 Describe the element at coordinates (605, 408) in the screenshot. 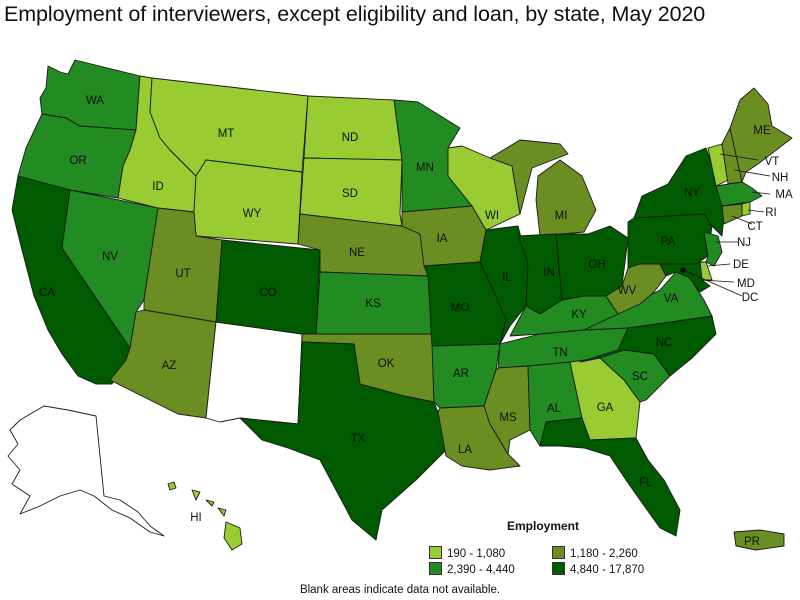

I see `label-GA: GA` at that location.